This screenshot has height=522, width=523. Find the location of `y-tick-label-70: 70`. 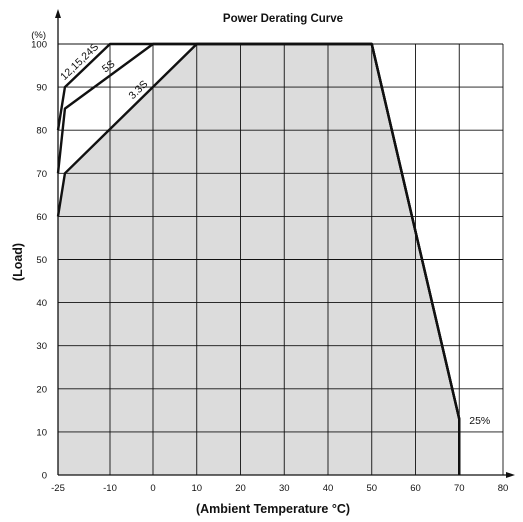

y-tick-label-70: 70 is located at coordinates (41, 174).